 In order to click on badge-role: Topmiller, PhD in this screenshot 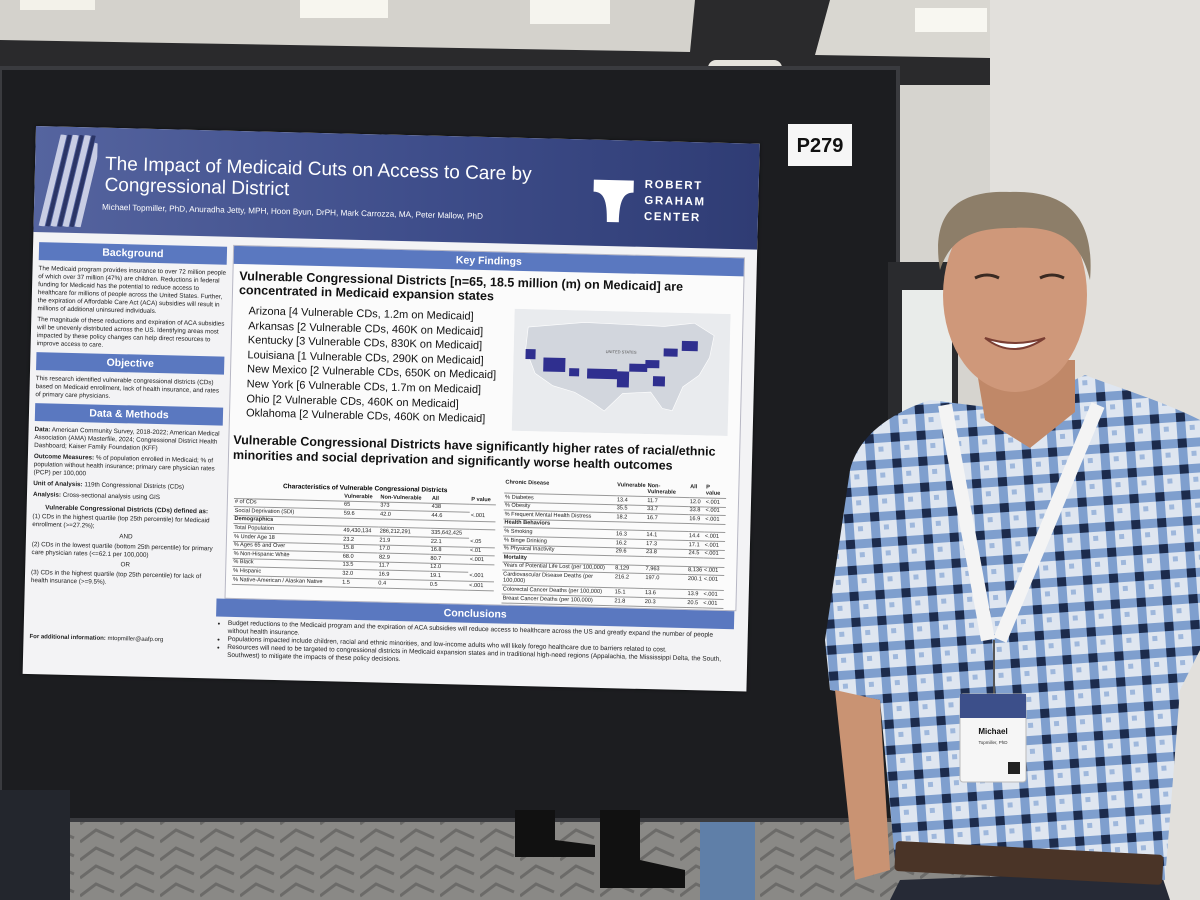, I will do `click(993, 742)`.